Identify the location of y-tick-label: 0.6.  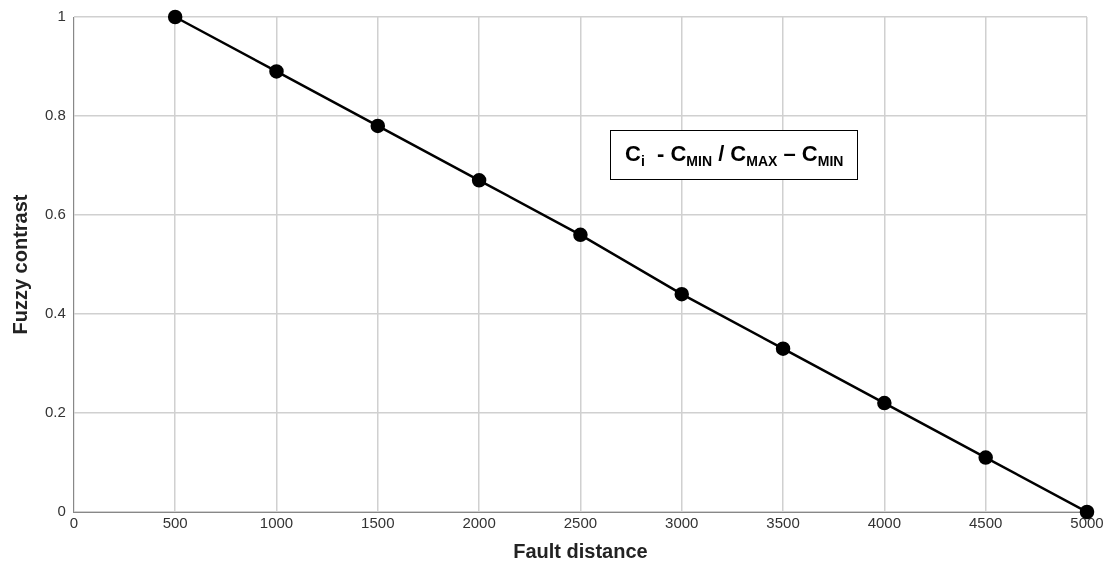
(55, 214).